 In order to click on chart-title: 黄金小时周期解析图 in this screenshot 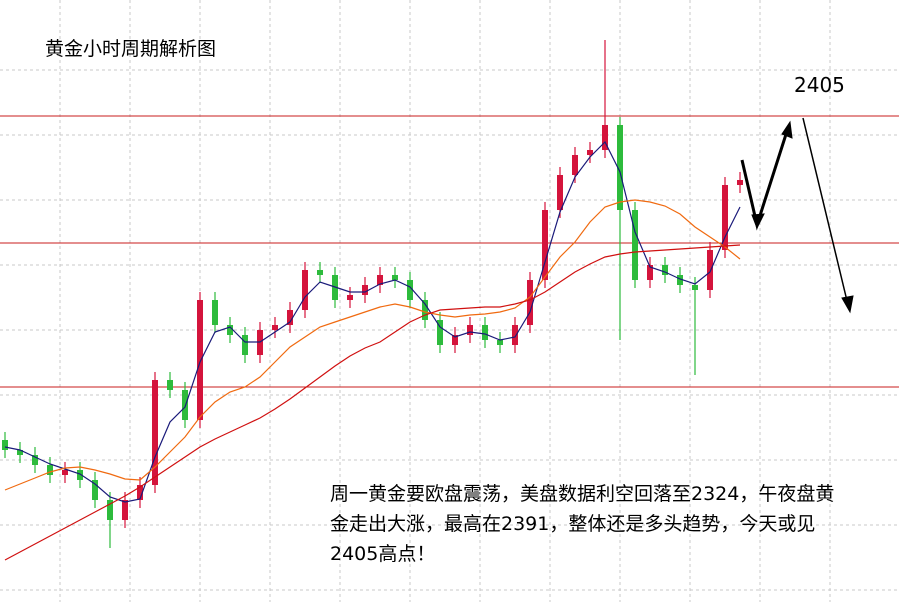, I will do `click(130, 49)`.